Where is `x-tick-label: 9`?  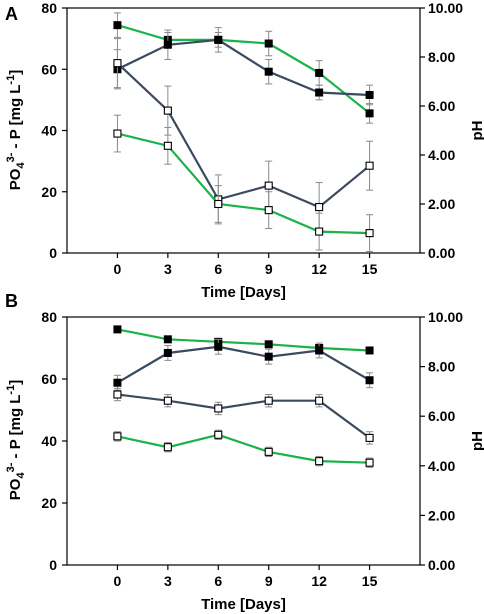 x-tick-label: 9 is located at coordinates (269, 269).